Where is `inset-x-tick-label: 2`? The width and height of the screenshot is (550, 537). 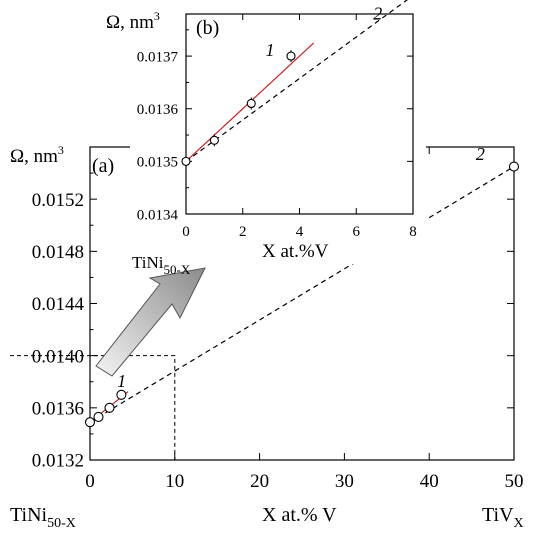 inset-x-tick-label: 2 is located at coordinates (243, 232).